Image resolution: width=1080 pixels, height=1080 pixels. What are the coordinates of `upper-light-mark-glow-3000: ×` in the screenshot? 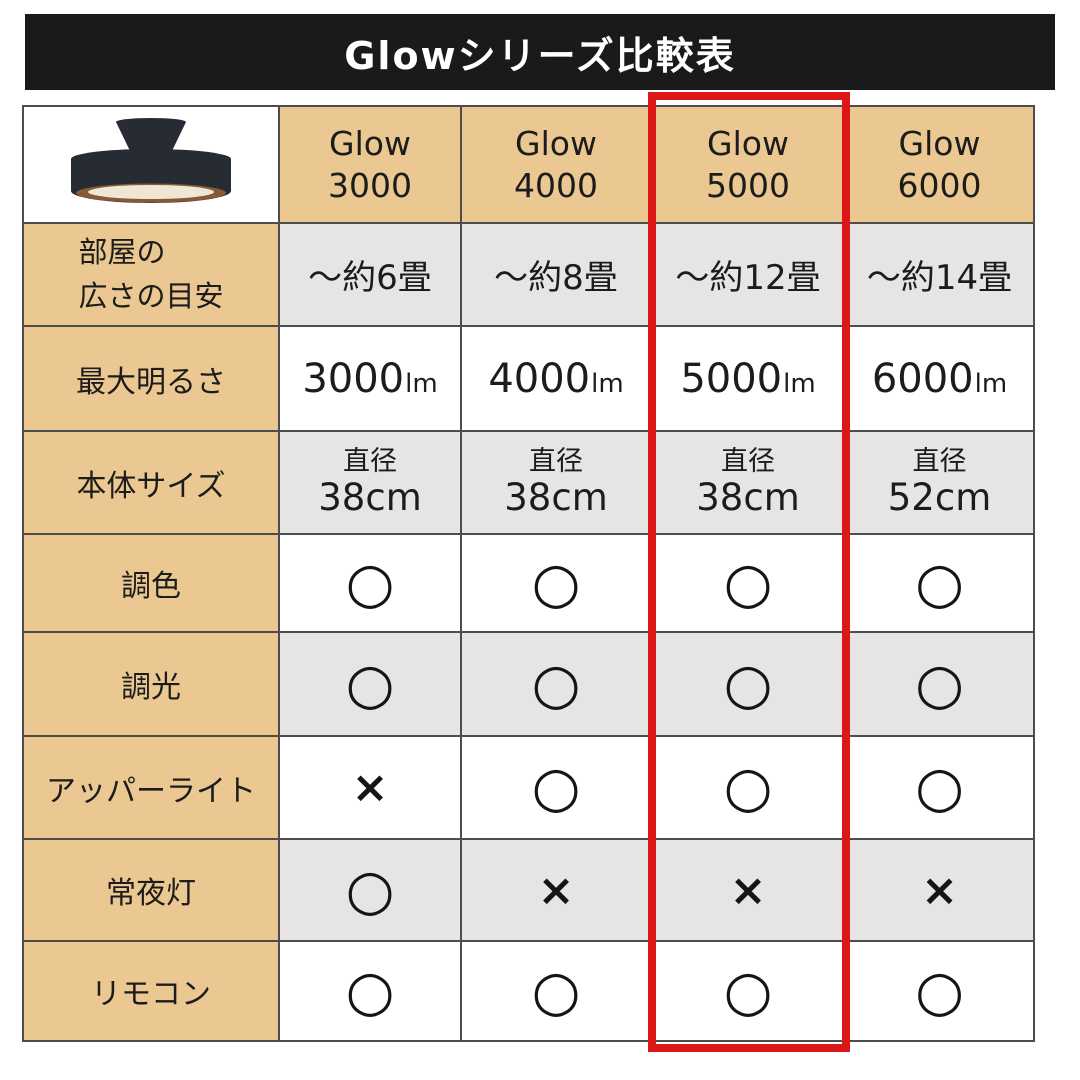 It's located at (371, 788).